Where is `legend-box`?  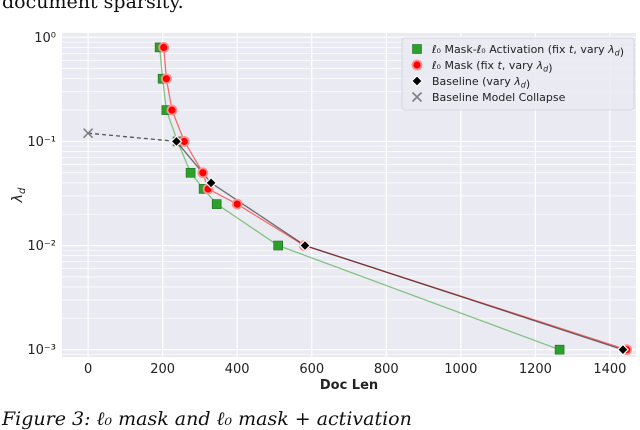 legend-box is located at coordinates (518, 74).